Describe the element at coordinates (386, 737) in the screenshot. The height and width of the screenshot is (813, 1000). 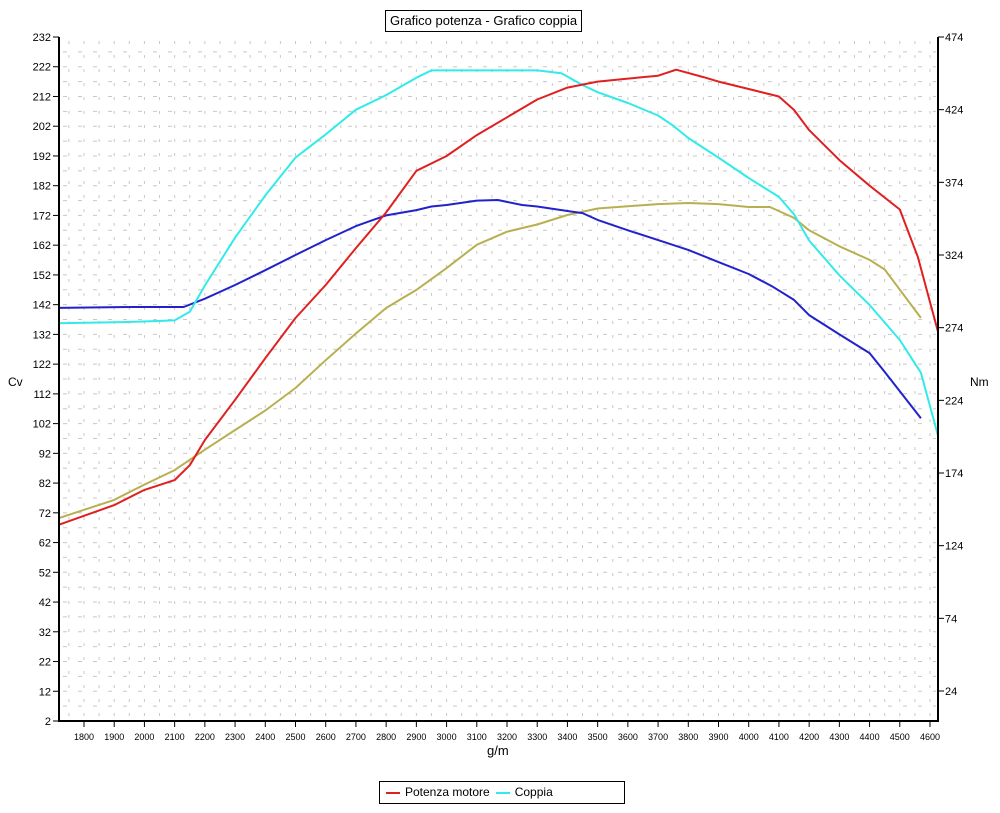
I see `x-tick-label: 2800` at that location.